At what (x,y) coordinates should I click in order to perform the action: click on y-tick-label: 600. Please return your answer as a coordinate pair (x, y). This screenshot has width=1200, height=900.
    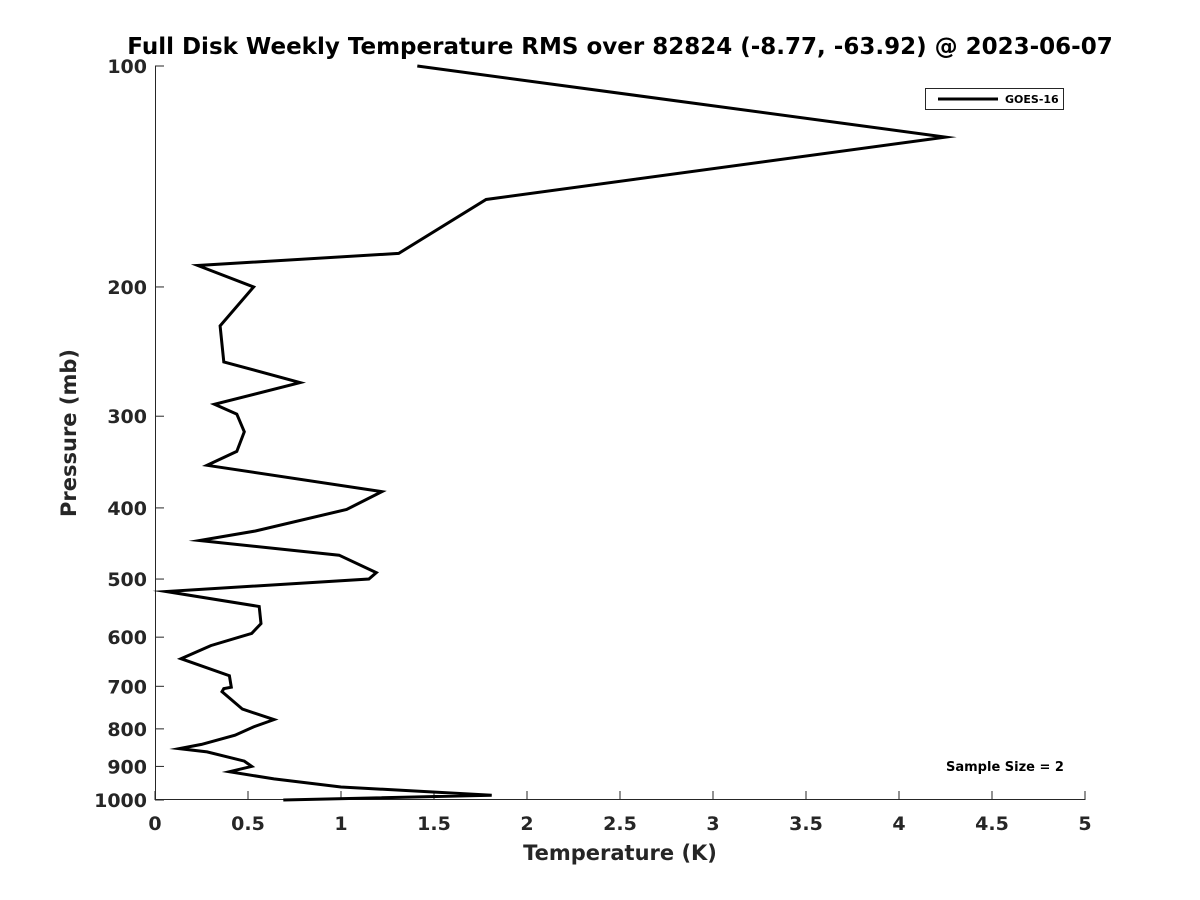
    Looking at the image, I should click on (127, 638).